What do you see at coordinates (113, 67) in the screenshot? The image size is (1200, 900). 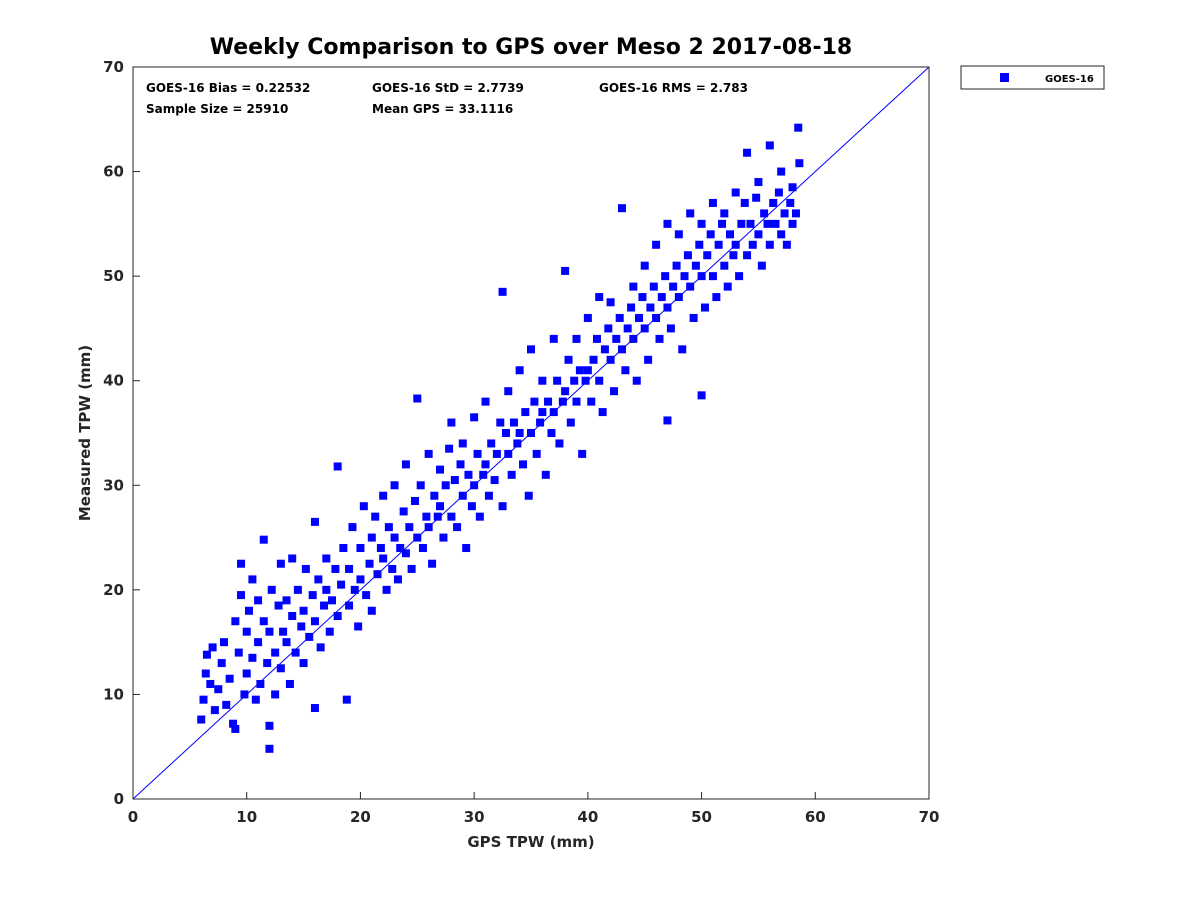 I see `y-tick-label: 70` at bounding box center [113, 67].